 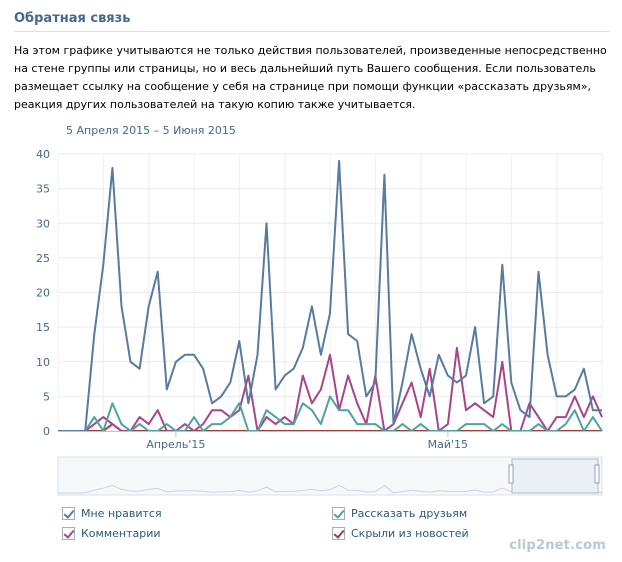 What do you see at coordinates (43, 362) in the screenshot?
I see `y-tick-label: 10` at bounding box center [43, 362].